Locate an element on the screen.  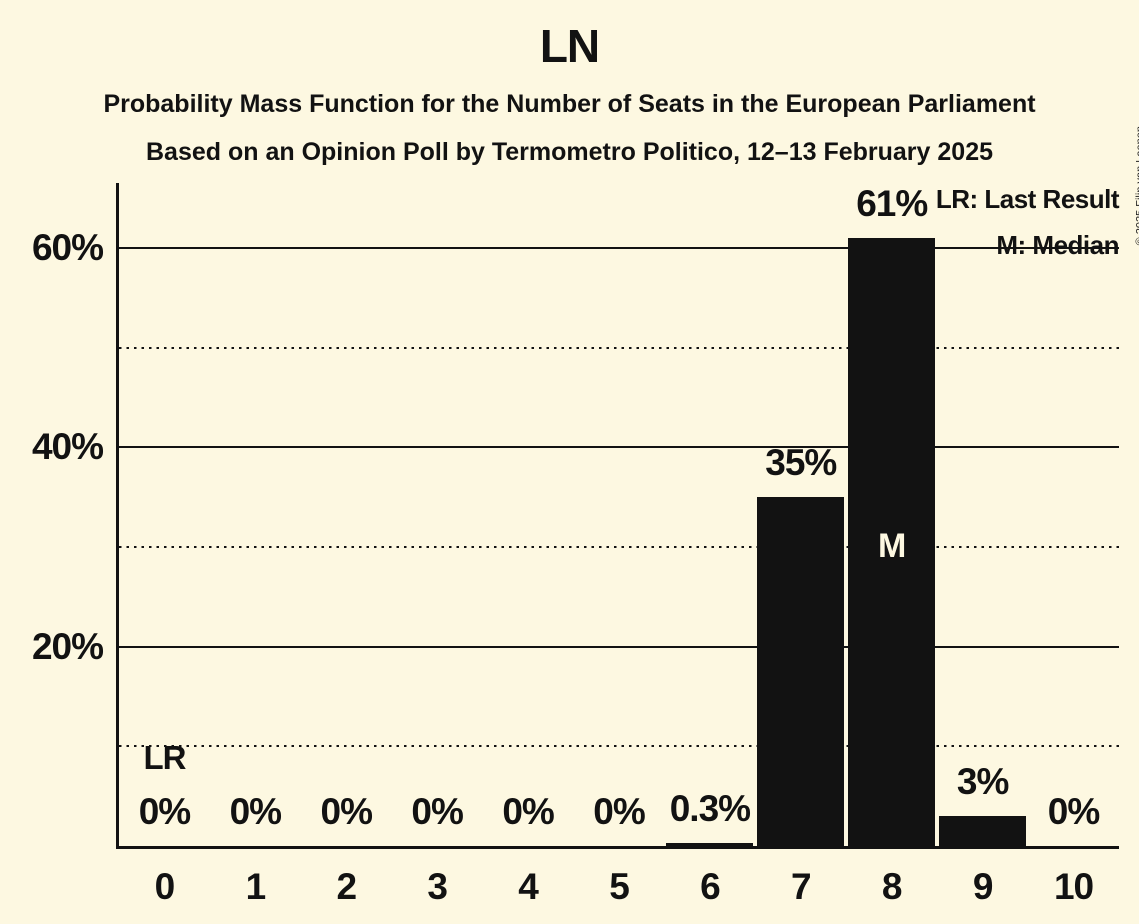
x-axis-label-9: 9 is located at coordinates (983, 886).